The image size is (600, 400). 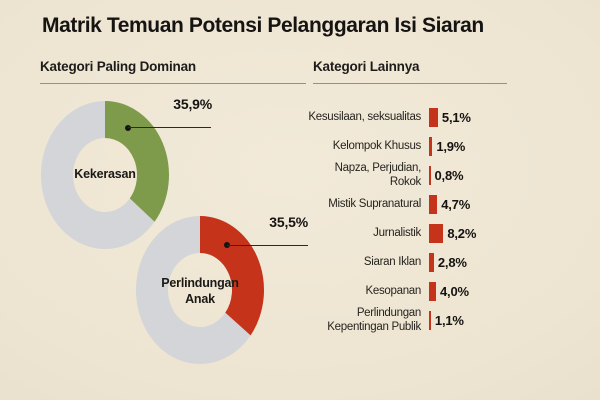 I want to click on bar-track: 1,9%, so click(x=447, y=146).